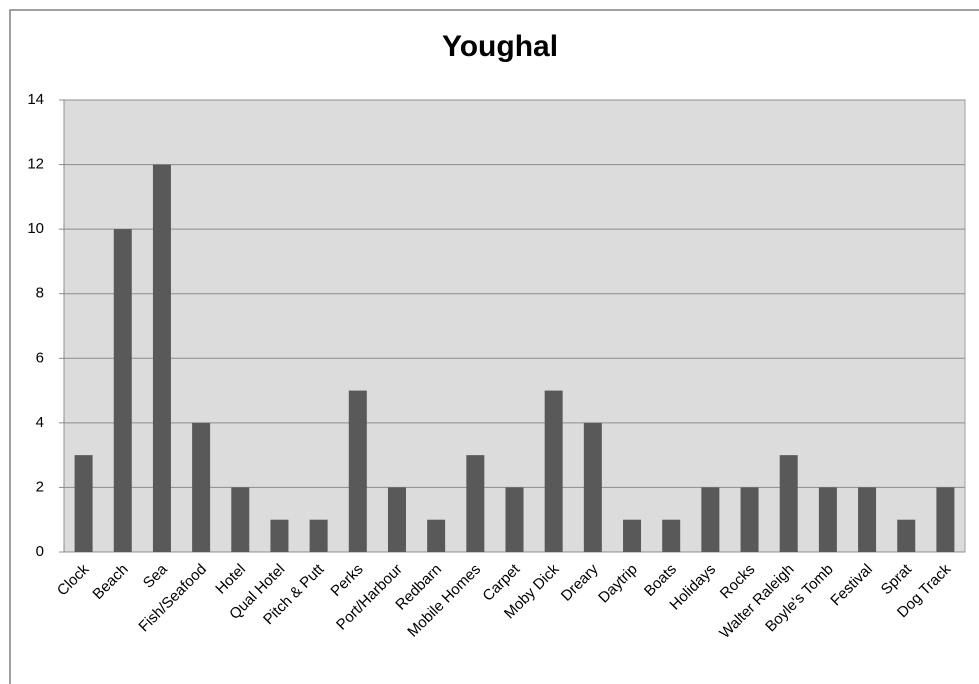 The image size is (979, 684). What do you see at coordinates (35, 228) in the screenshot?
I see `y-tick-label: 10` at bounding box center [35, 228].